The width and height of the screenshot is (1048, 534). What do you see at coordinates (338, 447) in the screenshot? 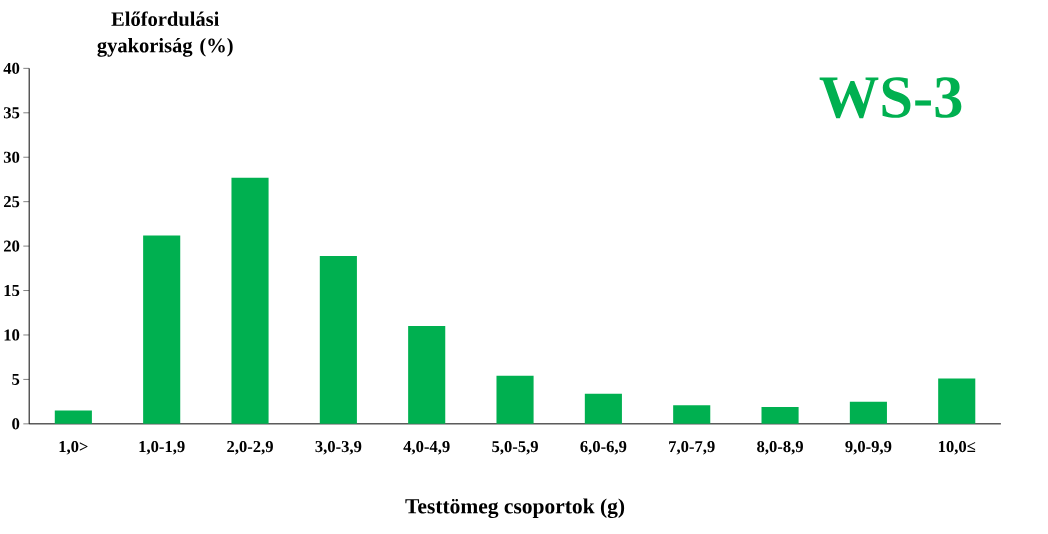
I see `x-tick-label: 3,0-3,9` at bounding box center [338, 447].